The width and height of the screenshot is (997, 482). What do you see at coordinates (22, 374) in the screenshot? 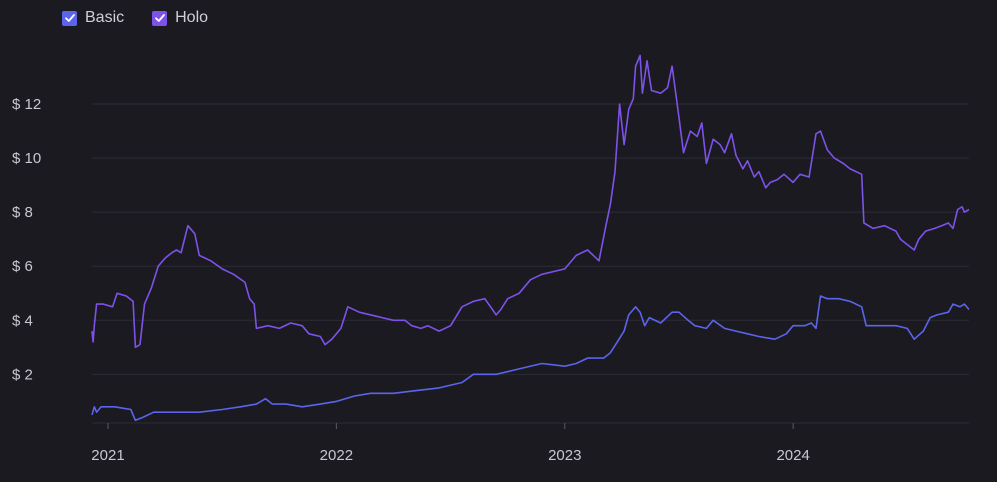
I see `y-tick-label: $ 2` at bounding box center [22, 374].